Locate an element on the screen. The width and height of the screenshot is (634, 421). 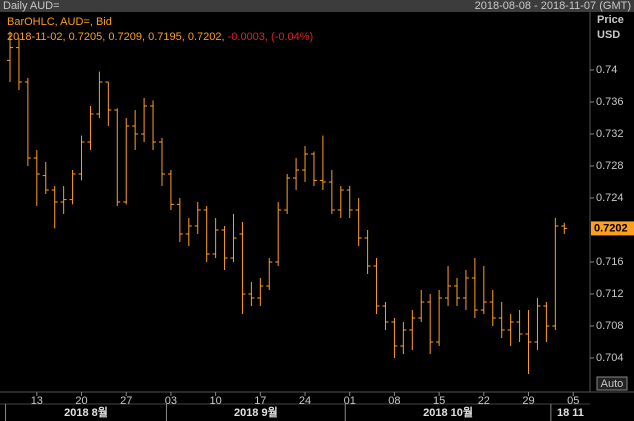
auto-button-label: Auto is located at coordinates (612, 384).